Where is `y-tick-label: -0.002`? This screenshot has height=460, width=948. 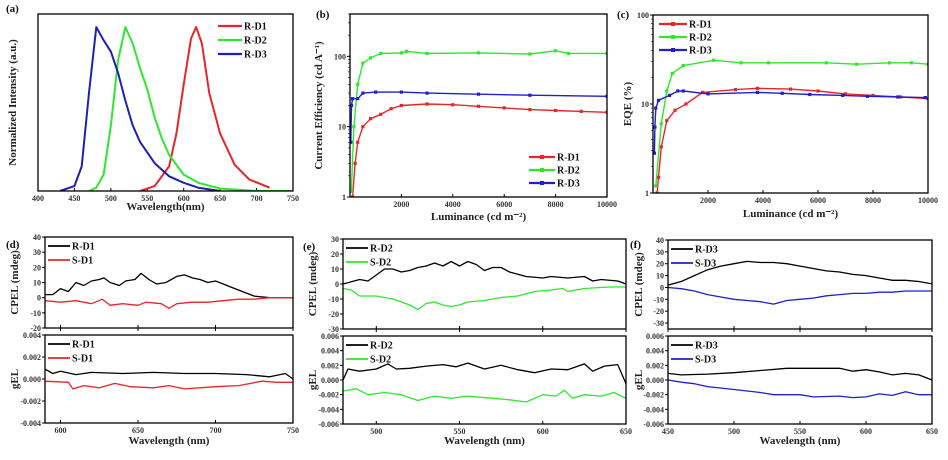
y-tick-label: -0.002 is located at coordinates (328, 395).